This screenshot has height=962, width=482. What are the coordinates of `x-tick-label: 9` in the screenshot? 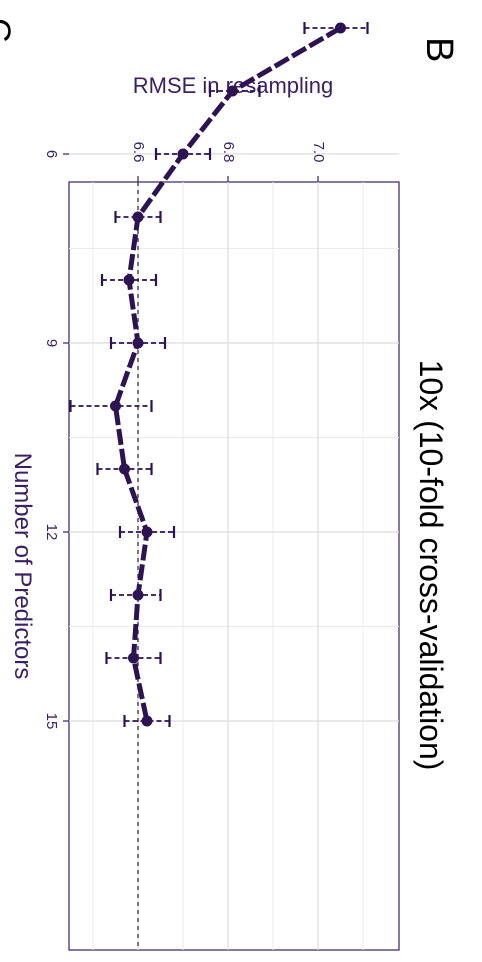 It's located at (51, 343).